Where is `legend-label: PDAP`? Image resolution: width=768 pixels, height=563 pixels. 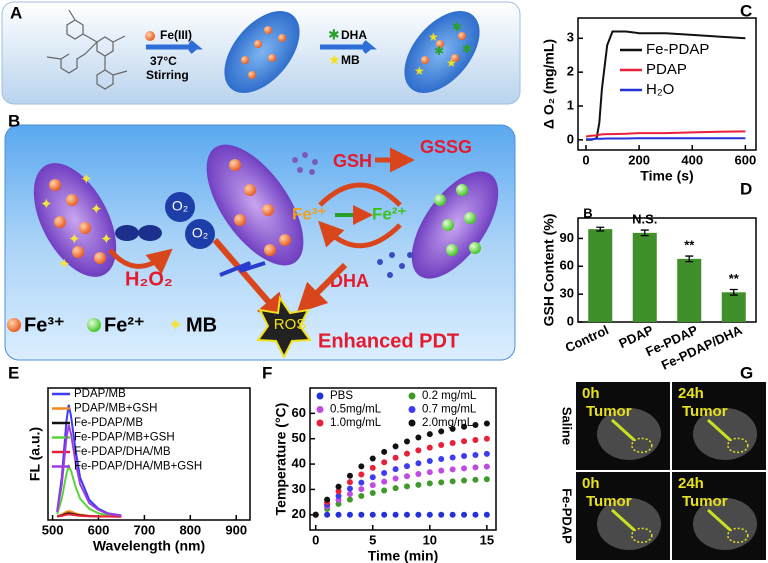 legend-label: PDAP is located at coordinates (666, 69).